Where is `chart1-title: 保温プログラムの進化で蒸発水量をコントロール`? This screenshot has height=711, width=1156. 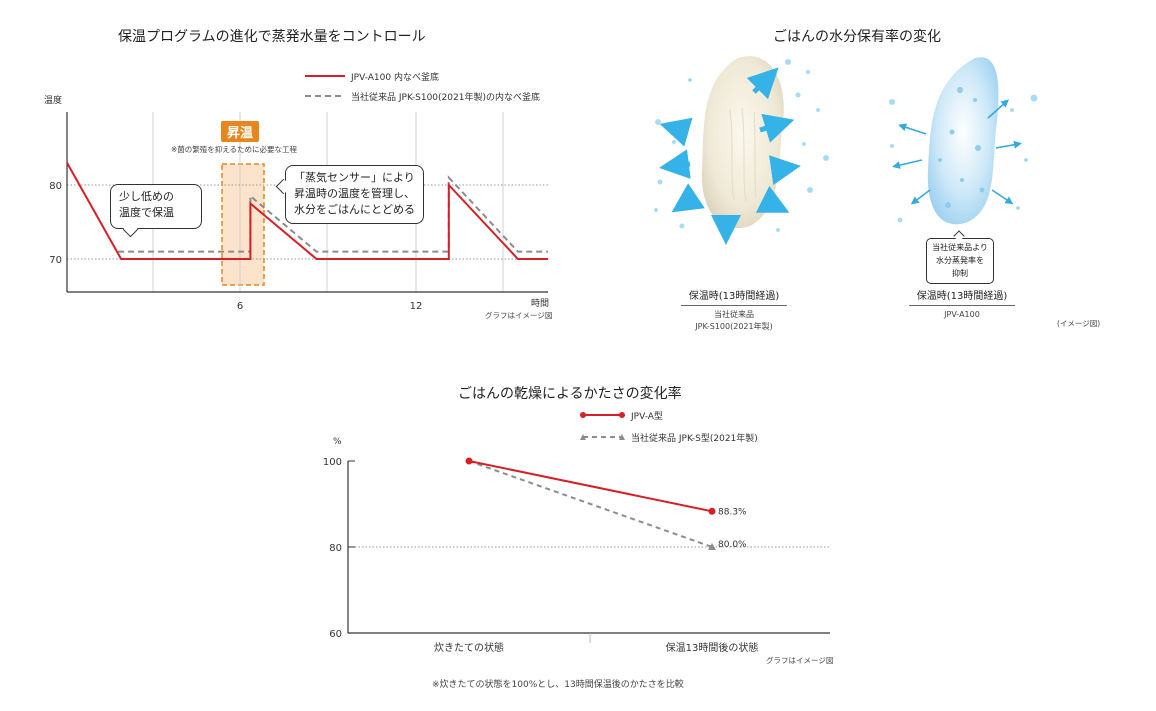
chart1-title: 保温プログラムの進化で蒸発水量をコントロール is located at coordinates (272, 37).